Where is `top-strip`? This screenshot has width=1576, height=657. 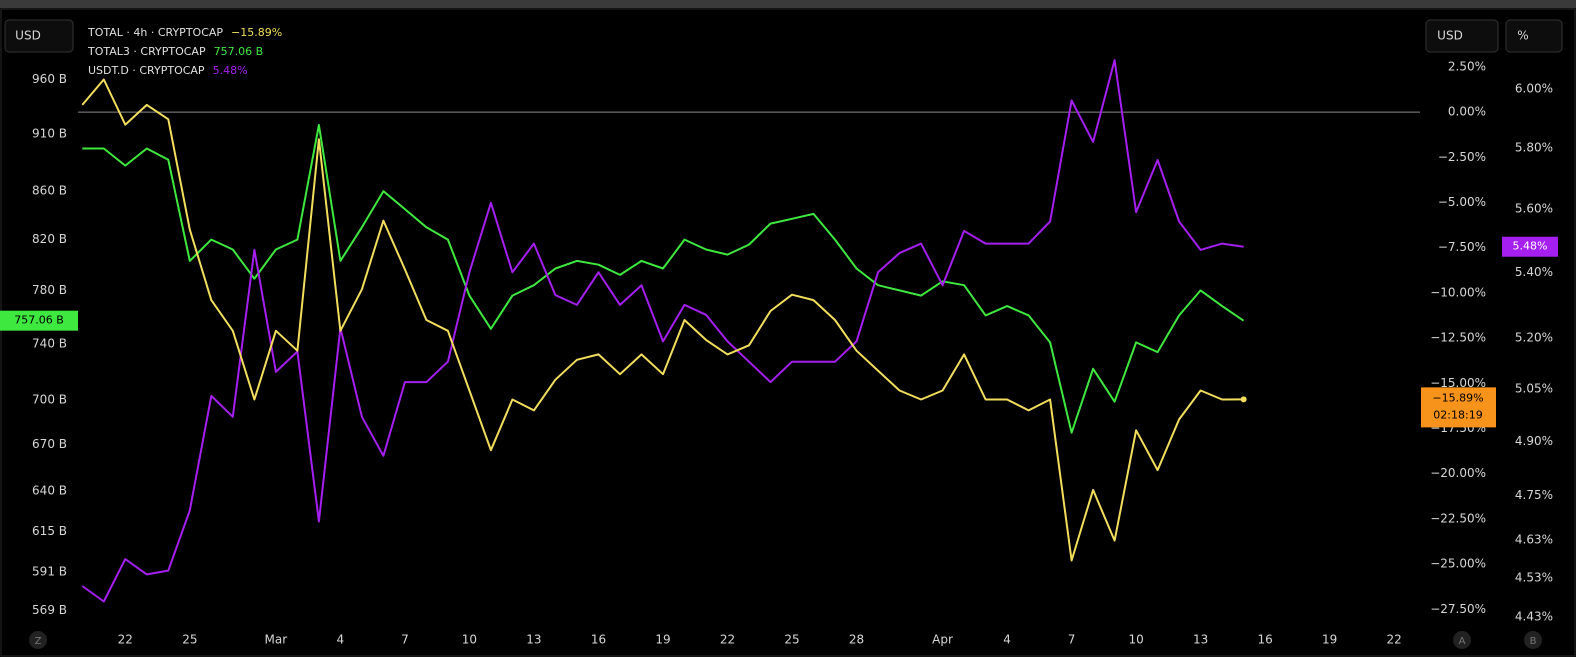
top-strip is located at coordinates (788, 4).